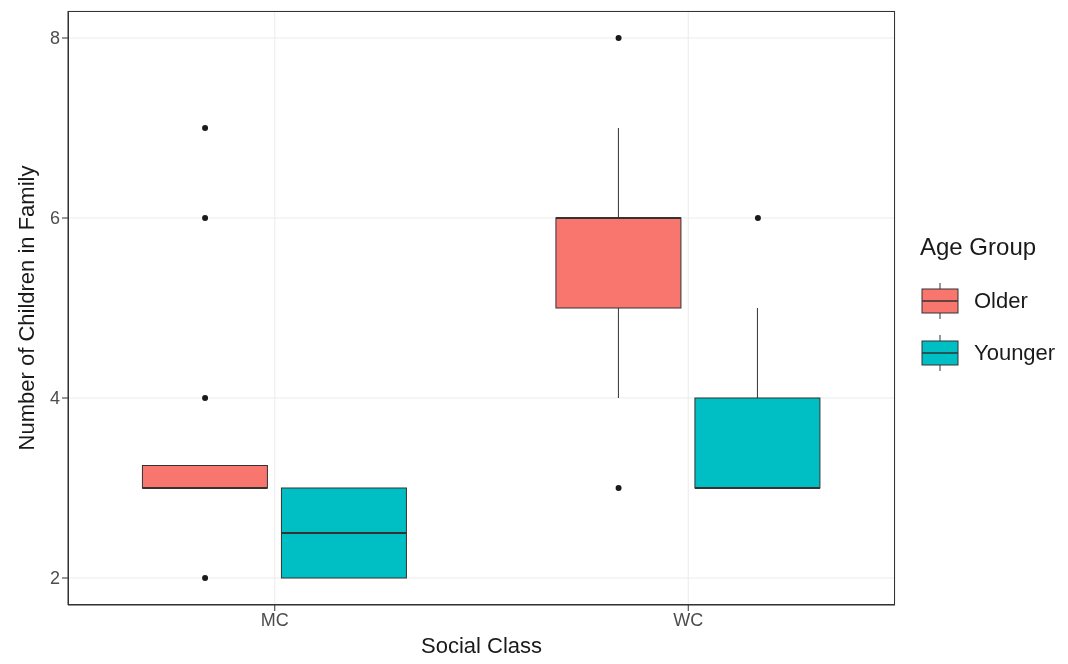  What do you see at coordinates (979, 247) in the screenshot?
I see `legend-title: Age Group` at bounding box center [979, 247].